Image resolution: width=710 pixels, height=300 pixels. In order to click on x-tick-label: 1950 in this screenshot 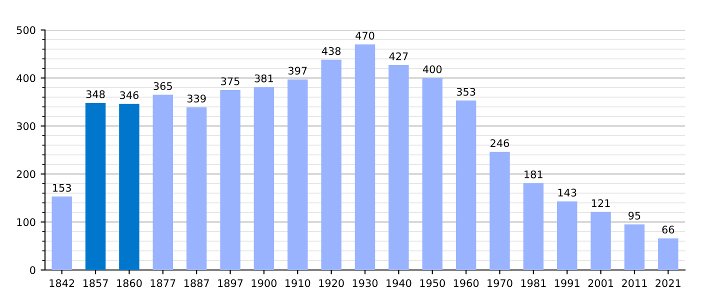, I will do `click(432, 283)`.